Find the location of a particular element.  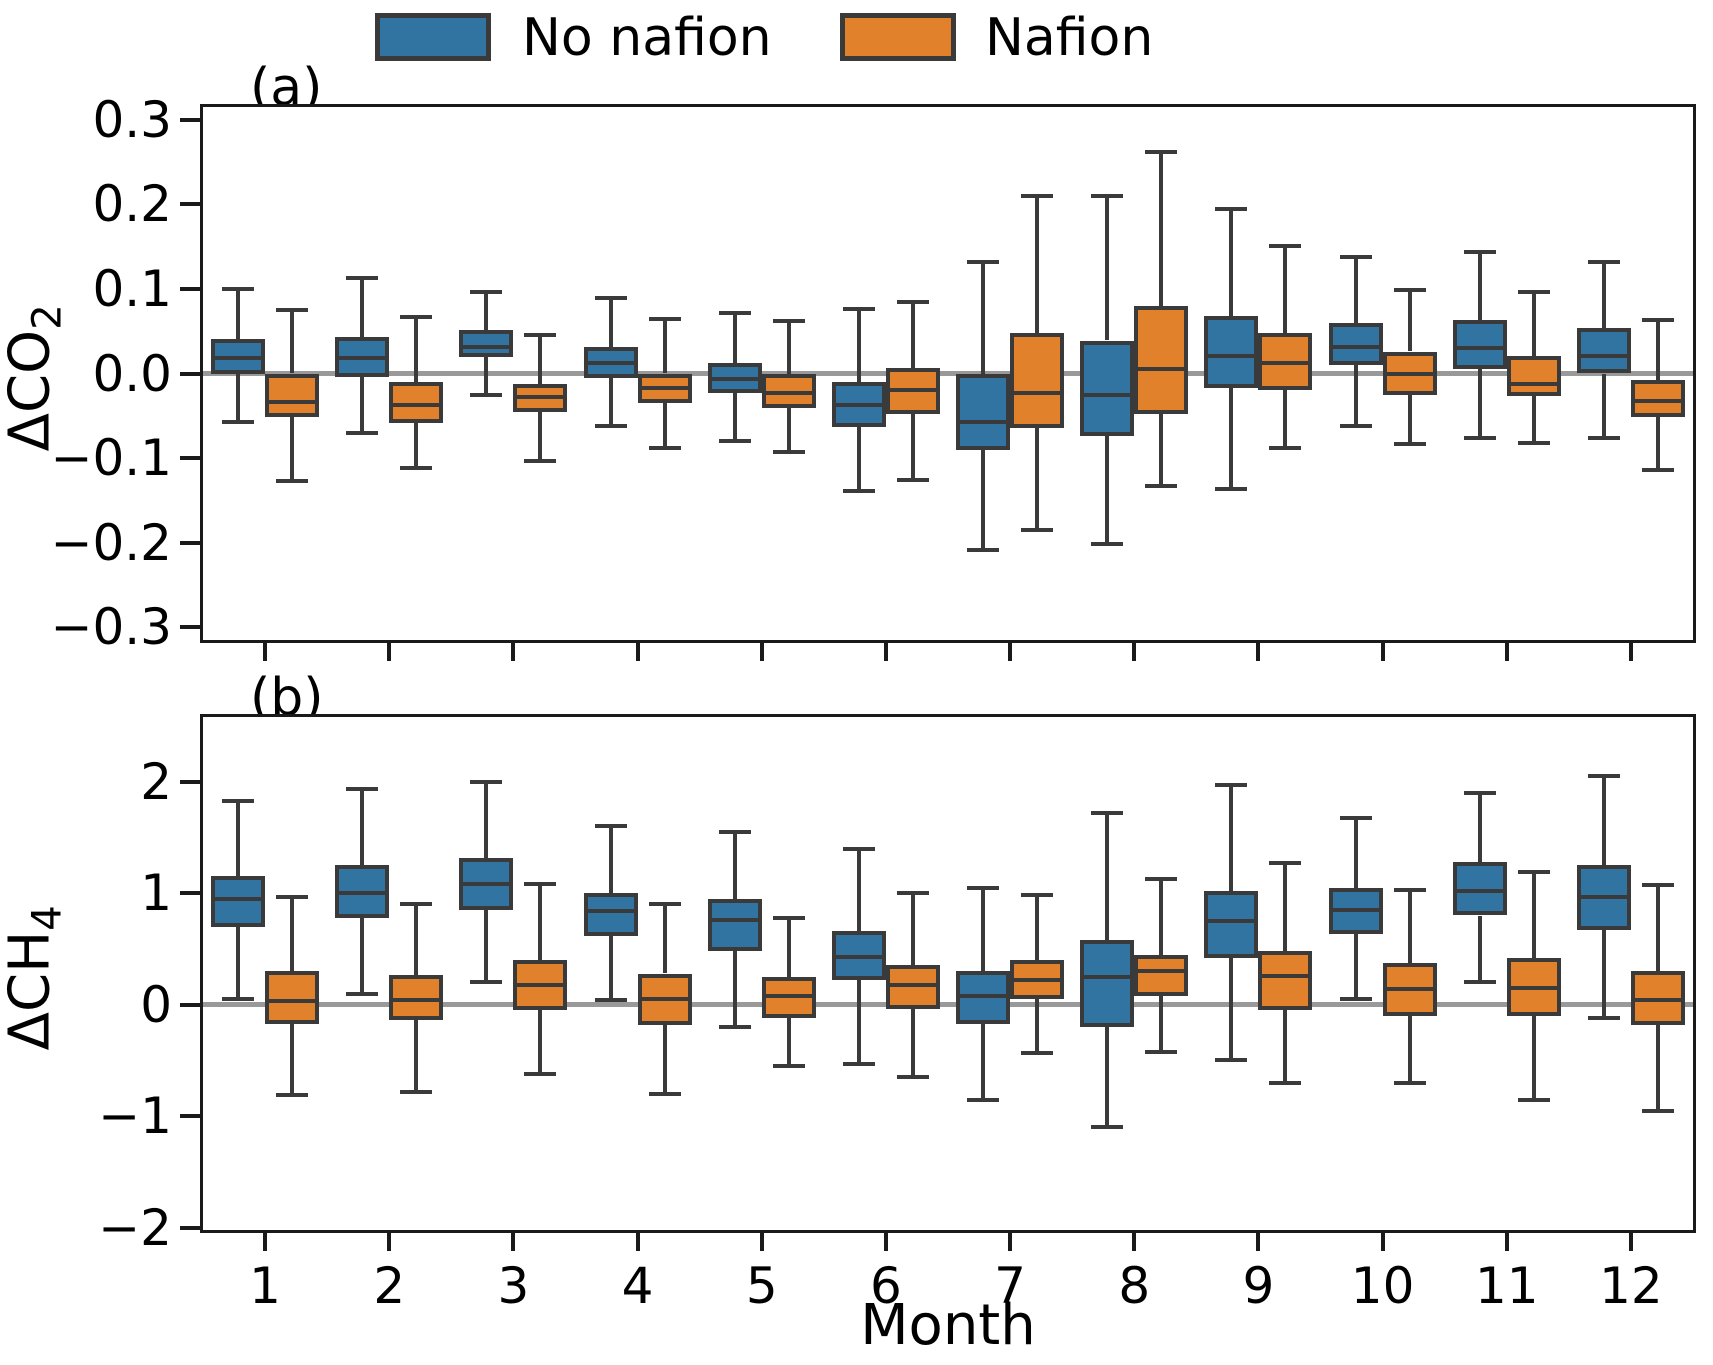

x-tick-label: 10 is located at coordinates (1382, 1286).